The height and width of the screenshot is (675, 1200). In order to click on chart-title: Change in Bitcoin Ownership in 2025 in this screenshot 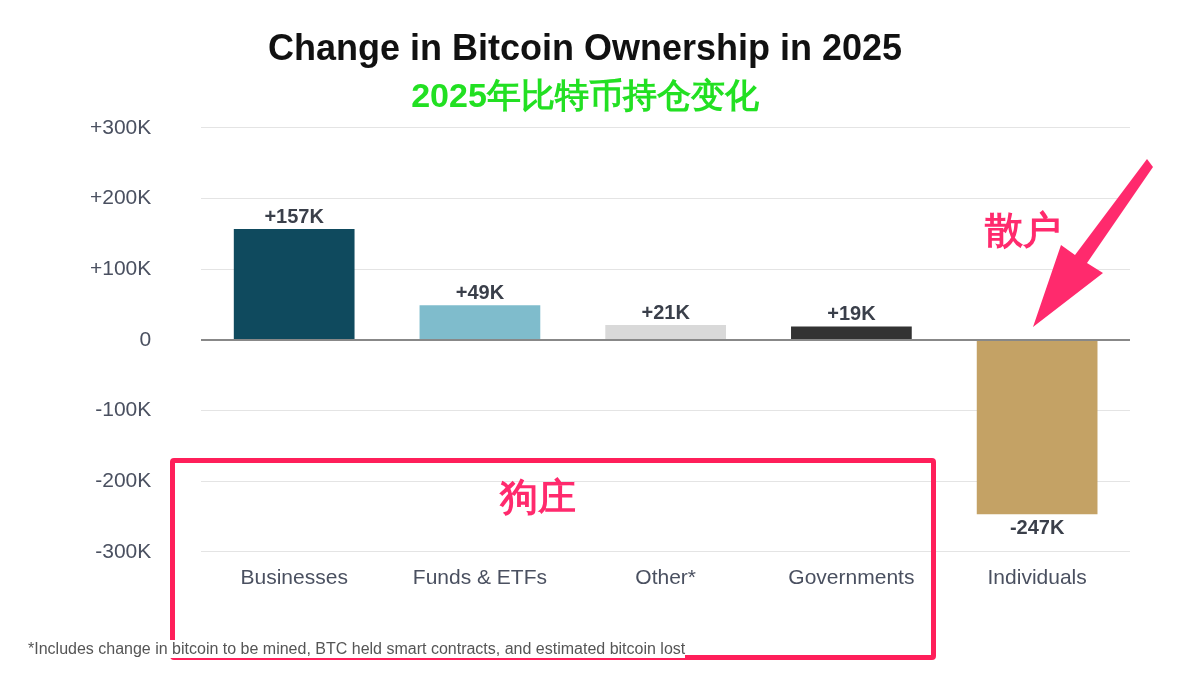, I will do `click(585, 47)`.